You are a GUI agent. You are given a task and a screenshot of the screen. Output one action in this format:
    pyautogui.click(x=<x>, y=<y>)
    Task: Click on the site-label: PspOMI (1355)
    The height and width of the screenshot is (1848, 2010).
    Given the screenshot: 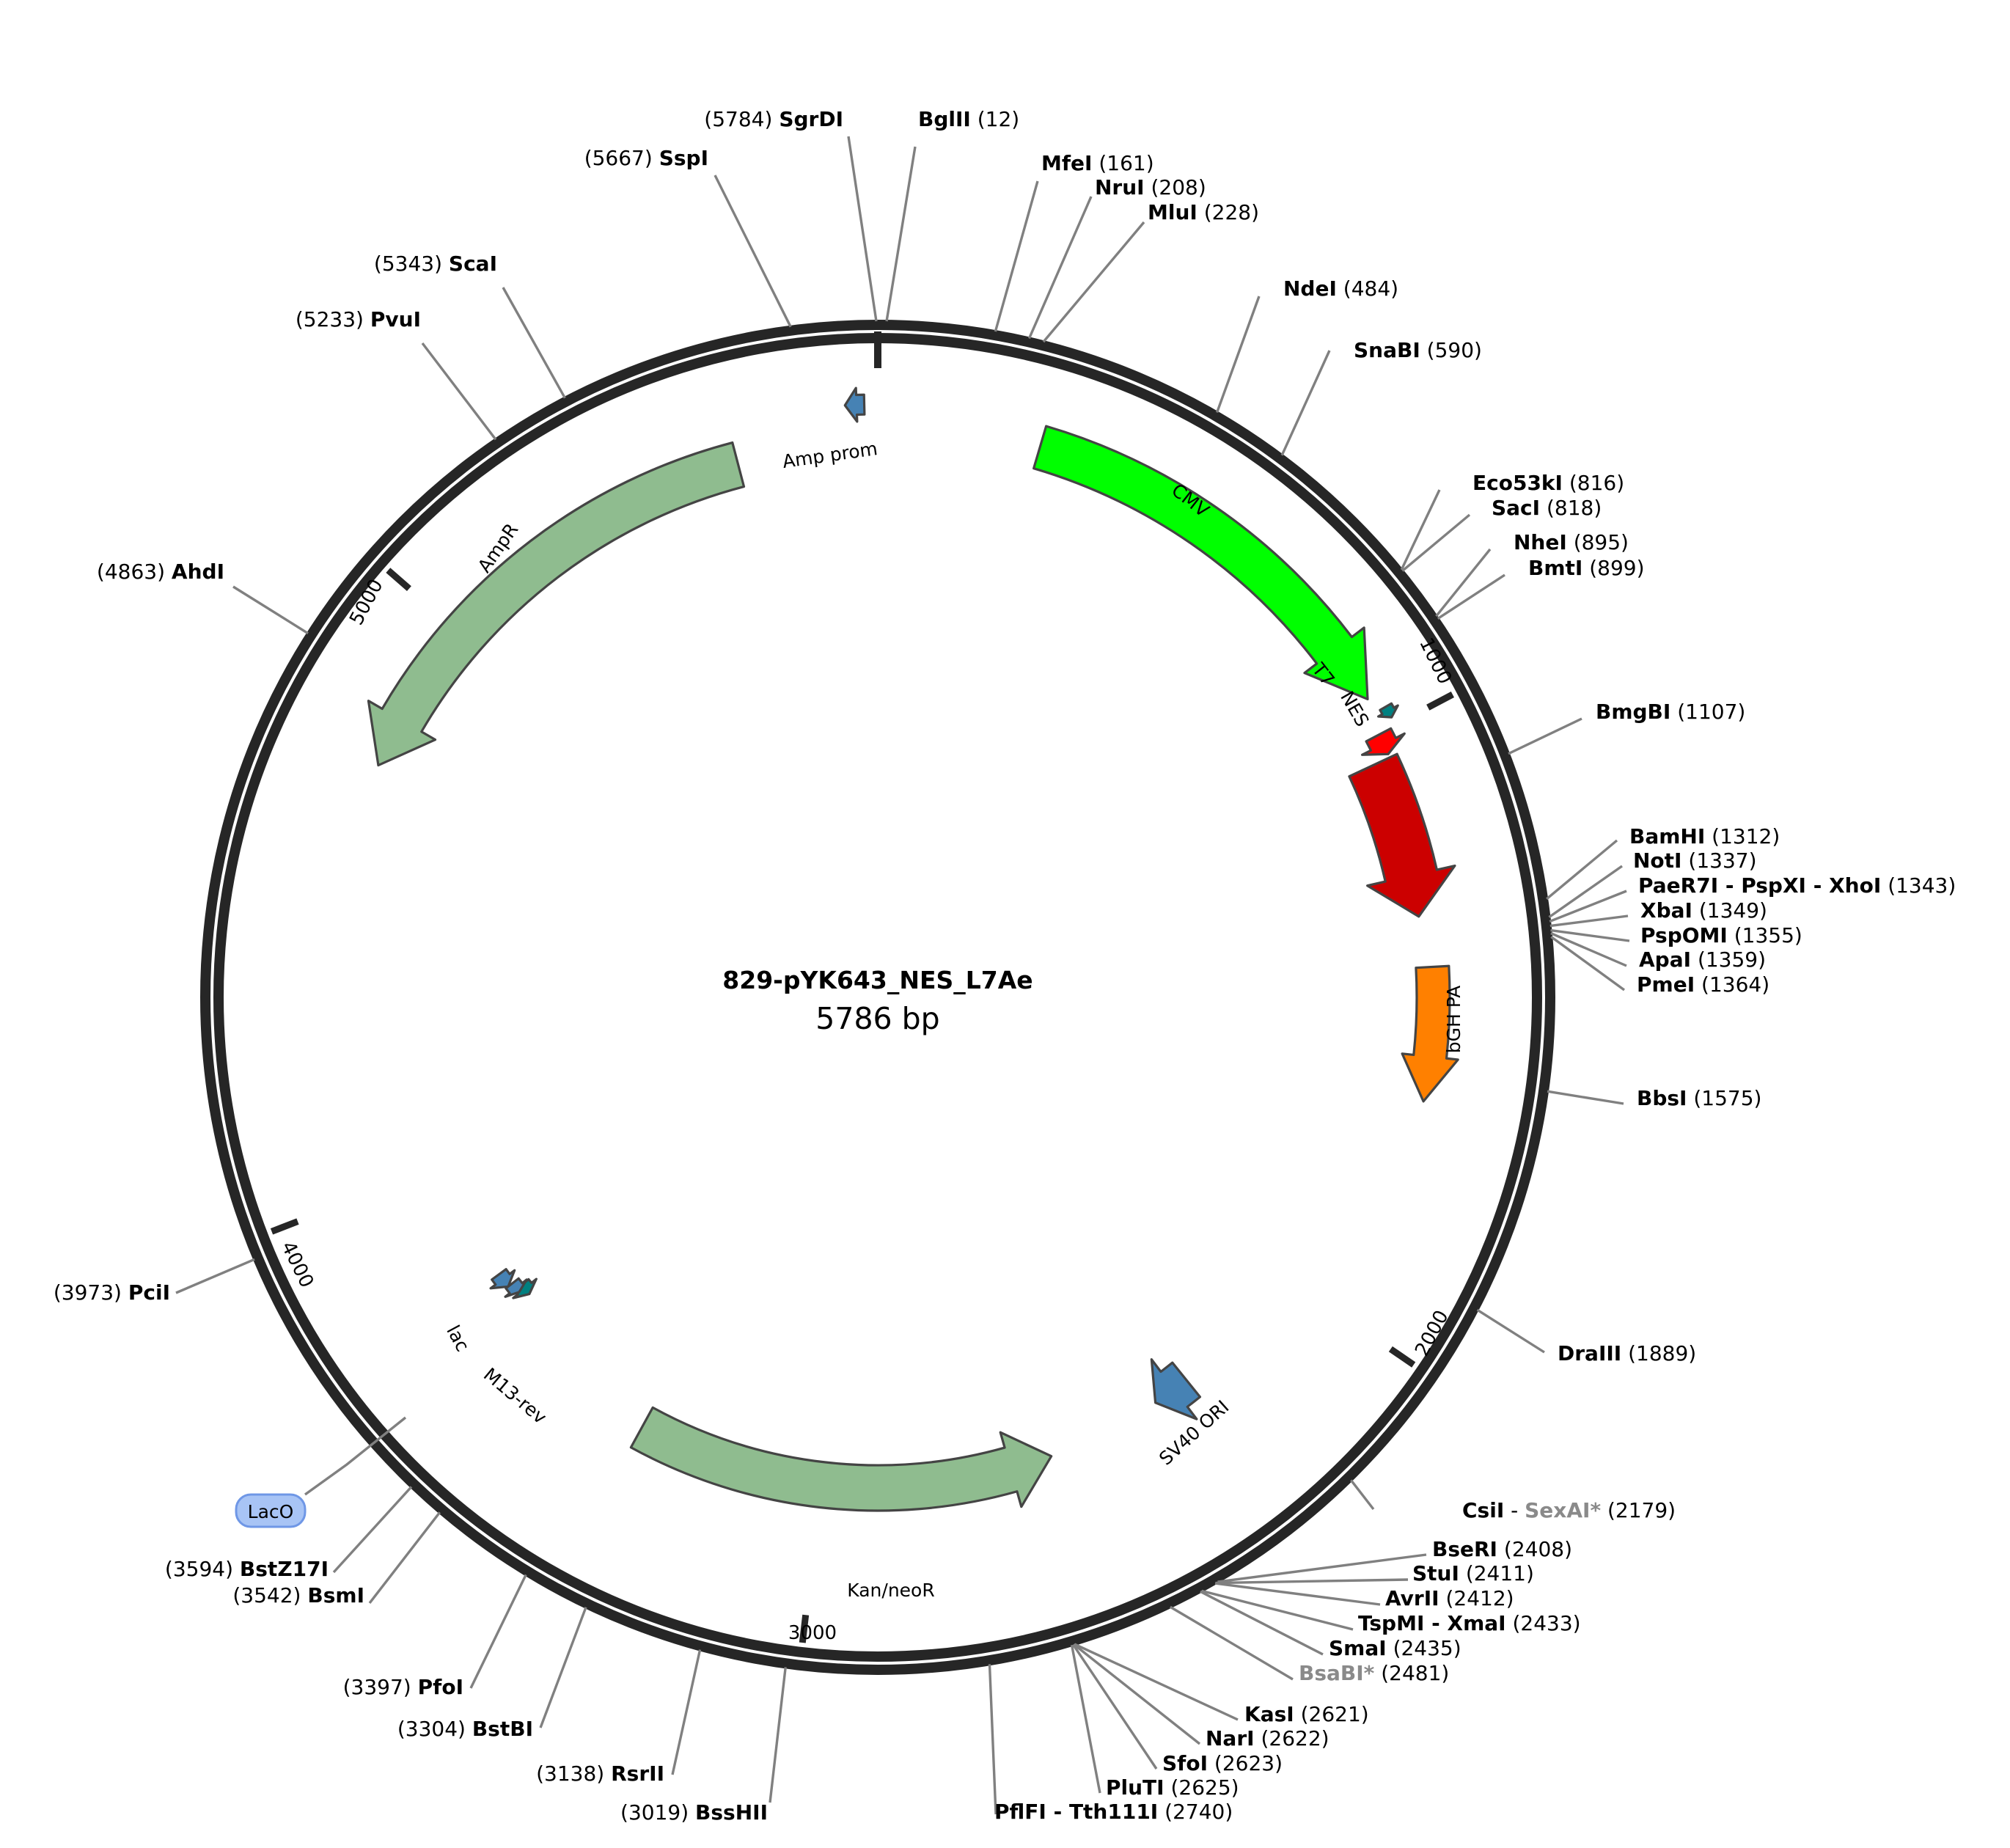 What is the action you would take?
    pyautogui.click(x=1721, y=935)
    